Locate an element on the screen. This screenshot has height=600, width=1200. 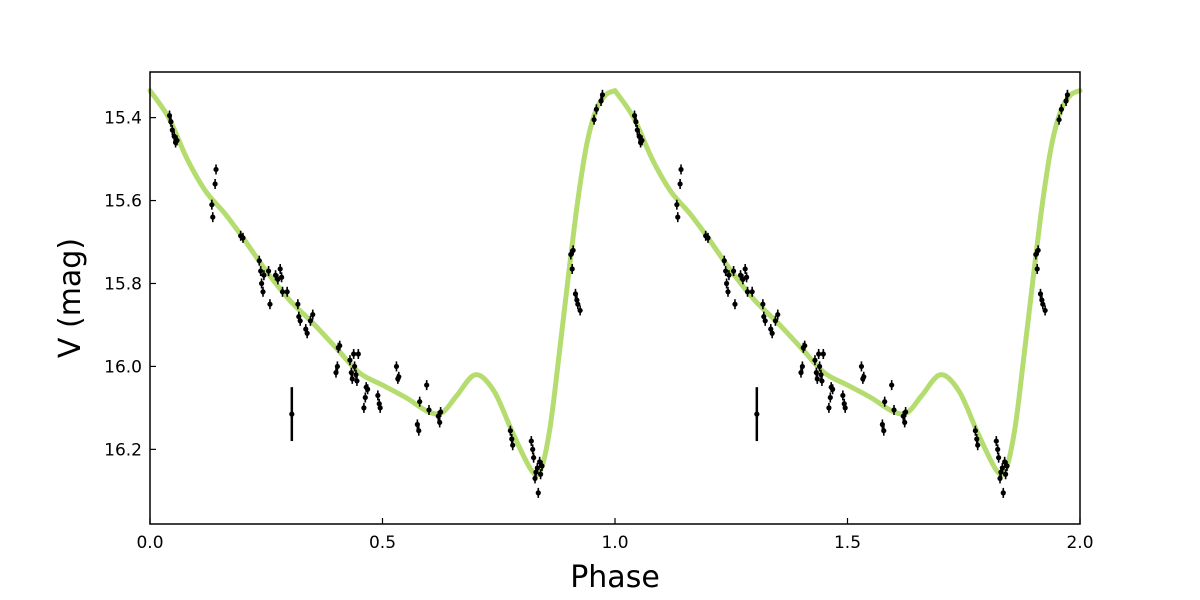
x-ticks: 0.0 0.5 1.0 1.5 2.0 is located at coordinates (615, 535).